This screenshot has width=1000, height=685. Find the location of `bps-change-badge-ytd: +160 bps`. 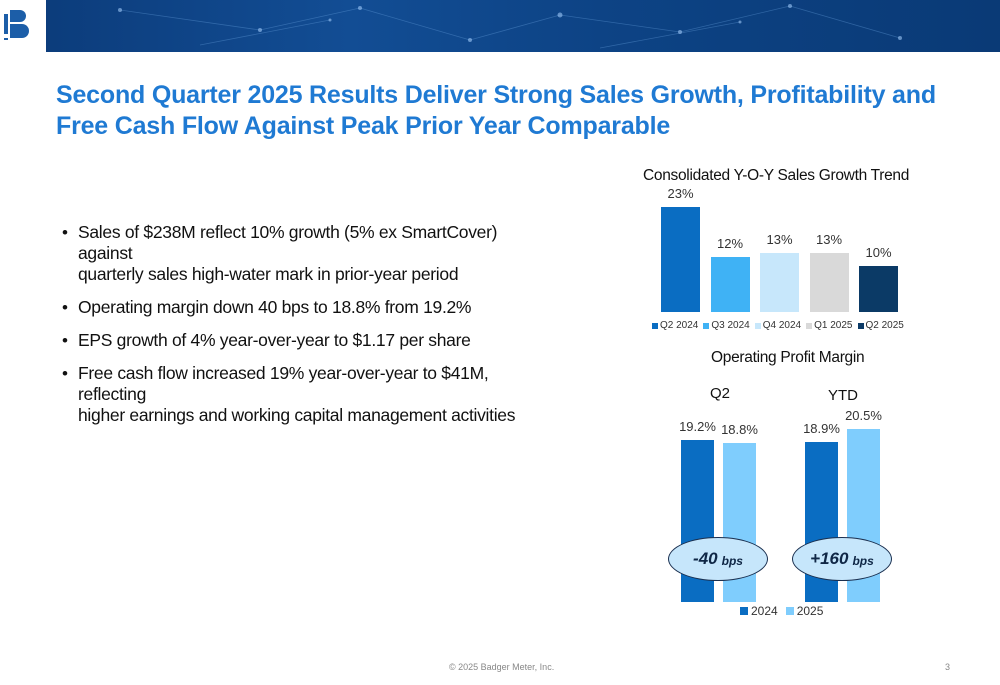

bps-change-badge-ytd: +160 bps is located at coordinates (842, 559).